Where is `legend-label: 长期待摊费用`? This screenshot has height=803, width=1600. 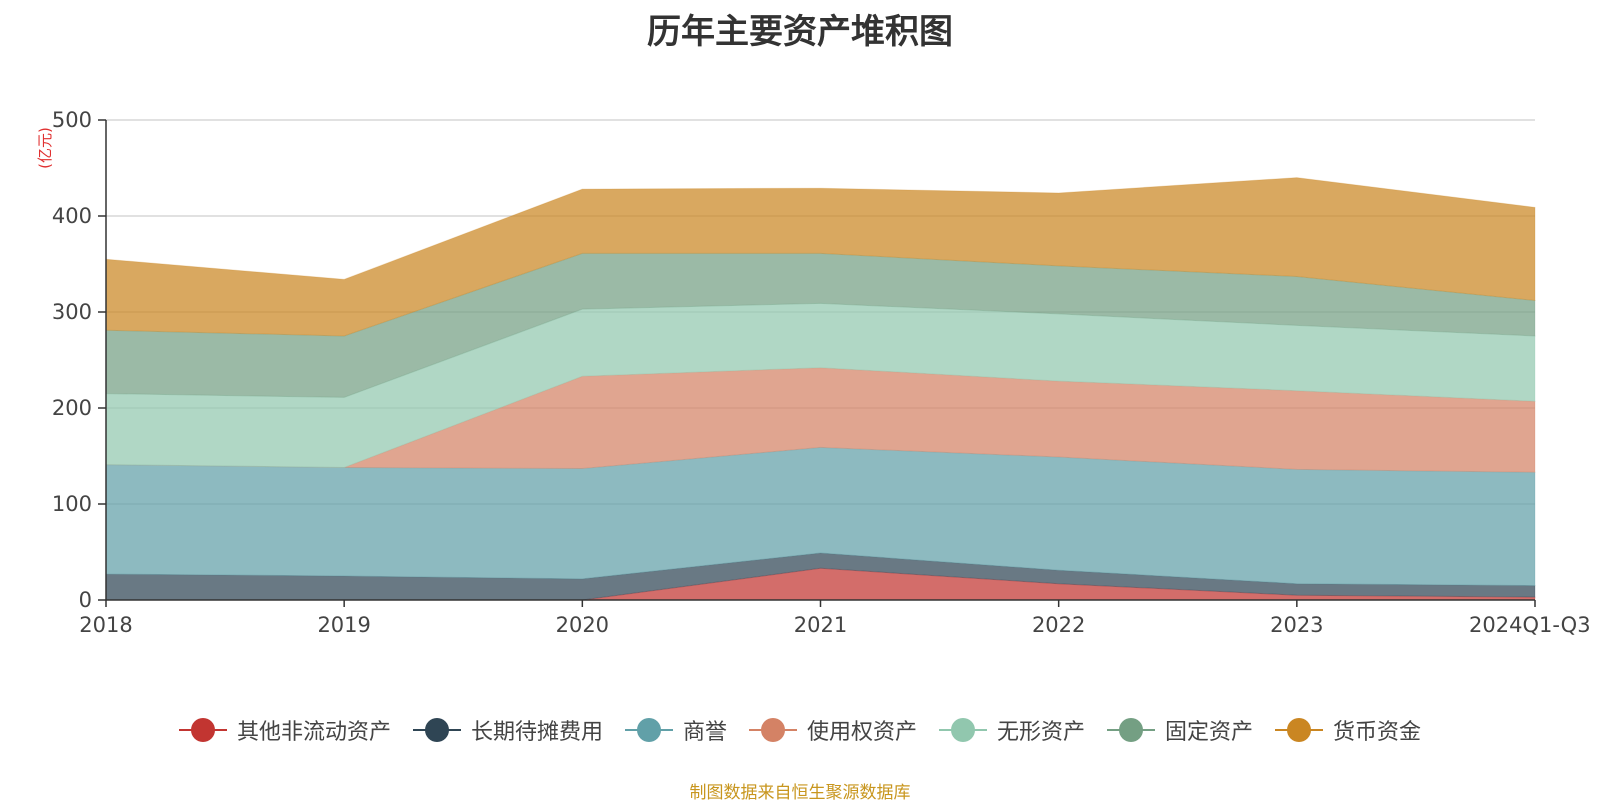
legend-label: 长期待摊费用 is located at coordinates (536, 732).